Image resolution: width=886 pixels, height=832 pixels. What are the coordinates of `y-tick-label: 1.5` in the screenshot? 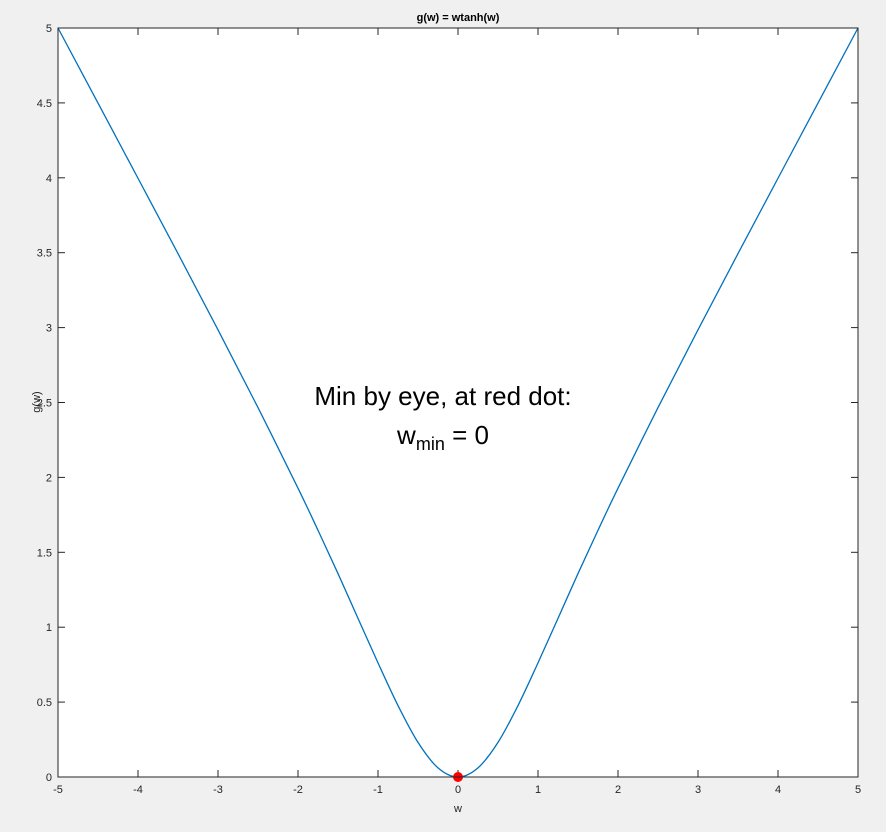 It's located at (44, 553).